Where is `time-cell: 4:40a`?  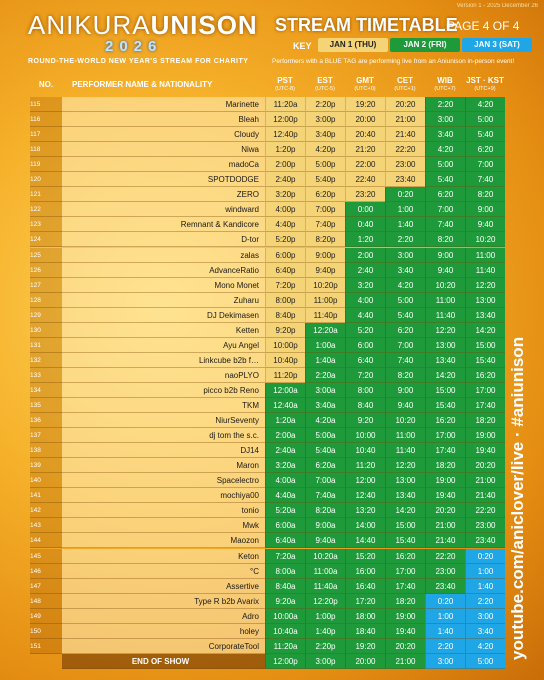 time-cell: 4:40a is located at coordinates (285, 496).